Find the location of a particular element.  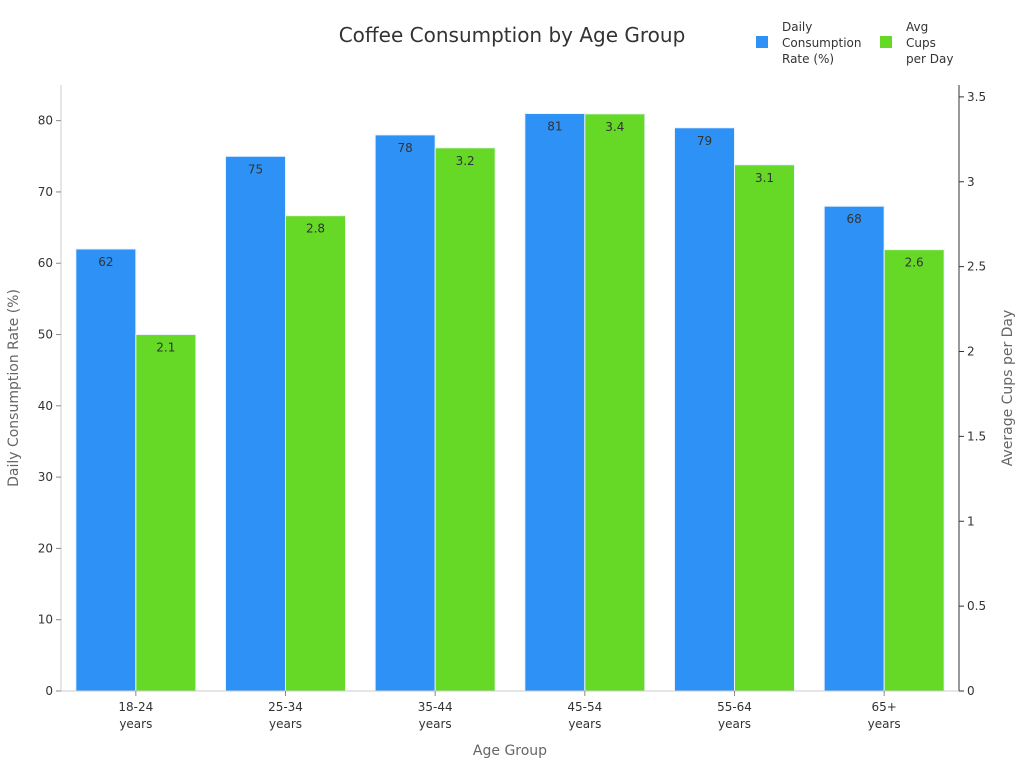

data-label: 68 is located at coordinates (854, 219).